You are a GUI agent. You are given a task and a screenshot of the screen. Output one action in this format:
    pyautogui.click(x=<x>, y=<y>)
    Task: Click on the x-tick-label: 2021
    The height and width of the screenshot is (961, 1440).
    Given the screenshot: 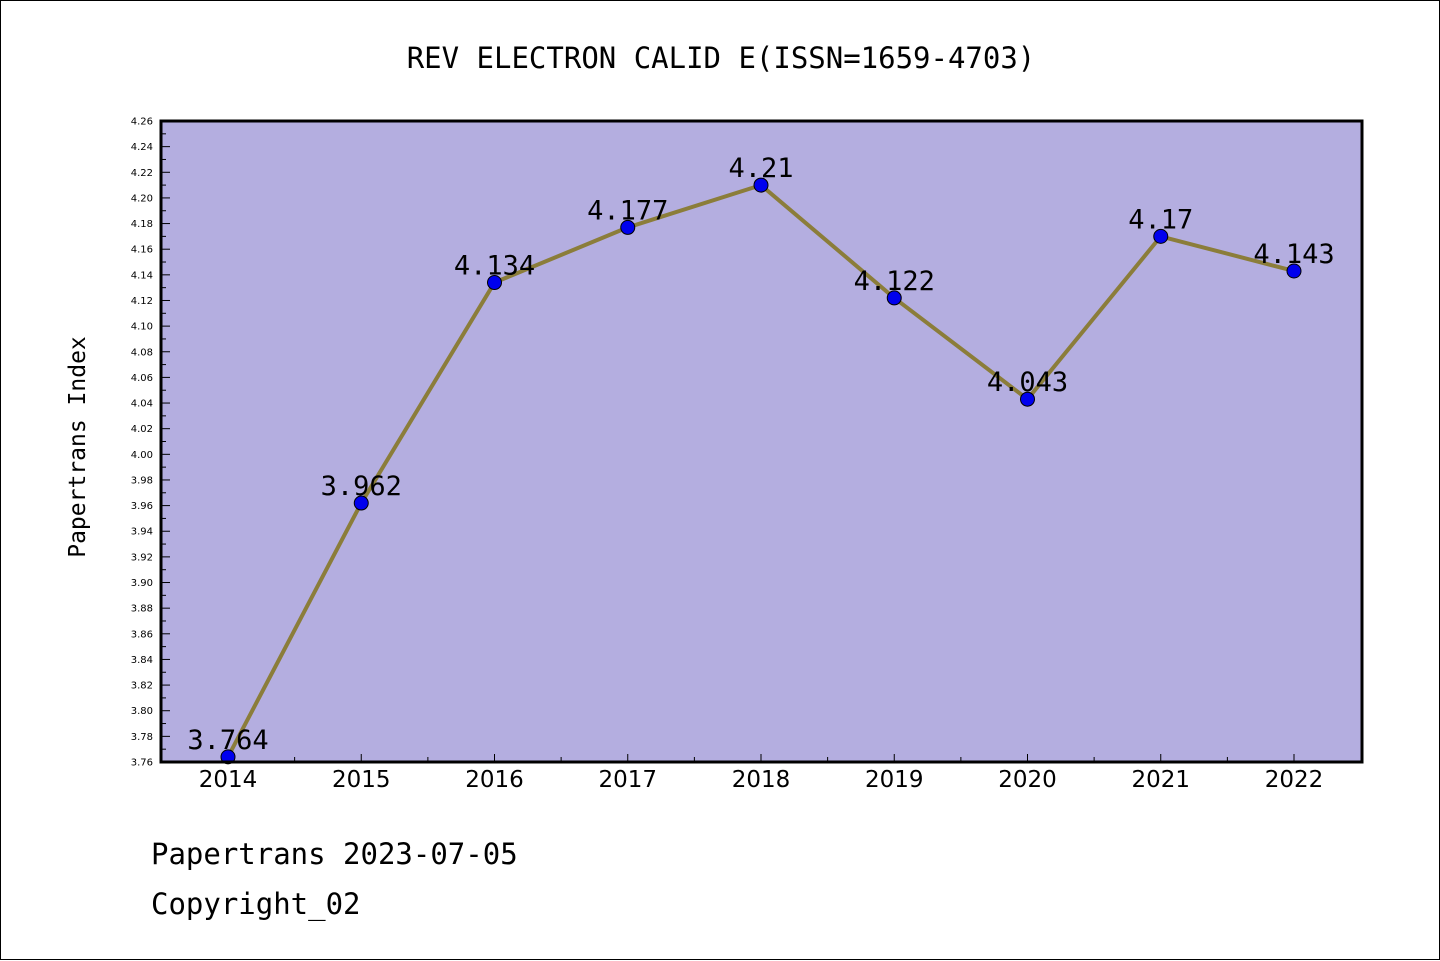 What is the action you would take?
    pyautogui.click(x=1160, y=780)
    